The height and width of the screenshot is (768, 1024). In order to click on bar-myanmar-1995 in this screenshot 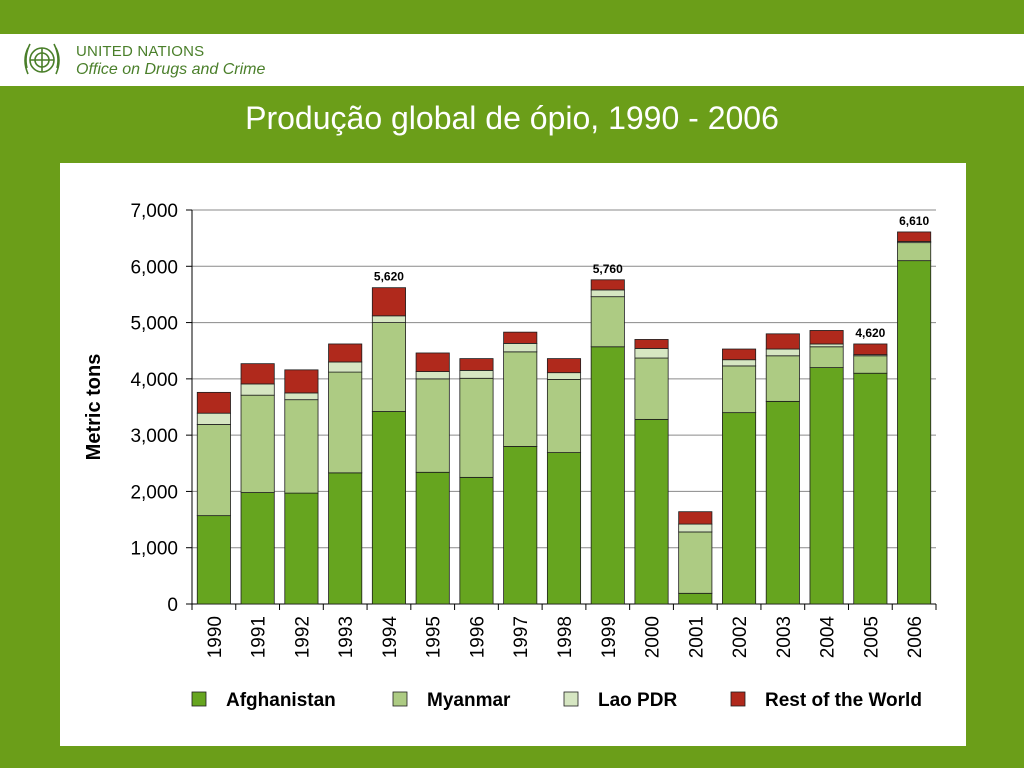, I will do `click(432, 425)`.